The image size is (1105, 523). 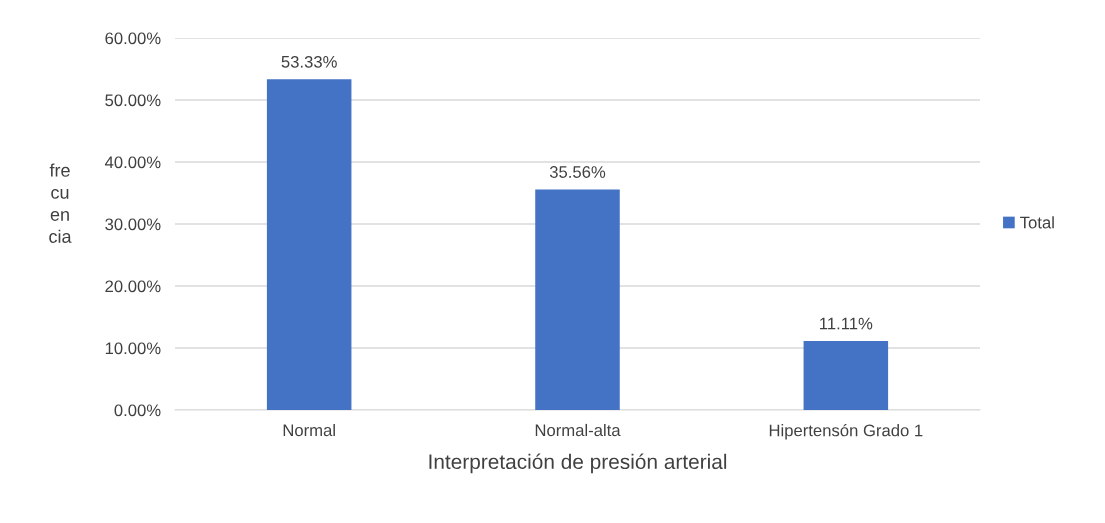 I want to click on y-tick-label: 60.00%, so click(x=133, y=38).